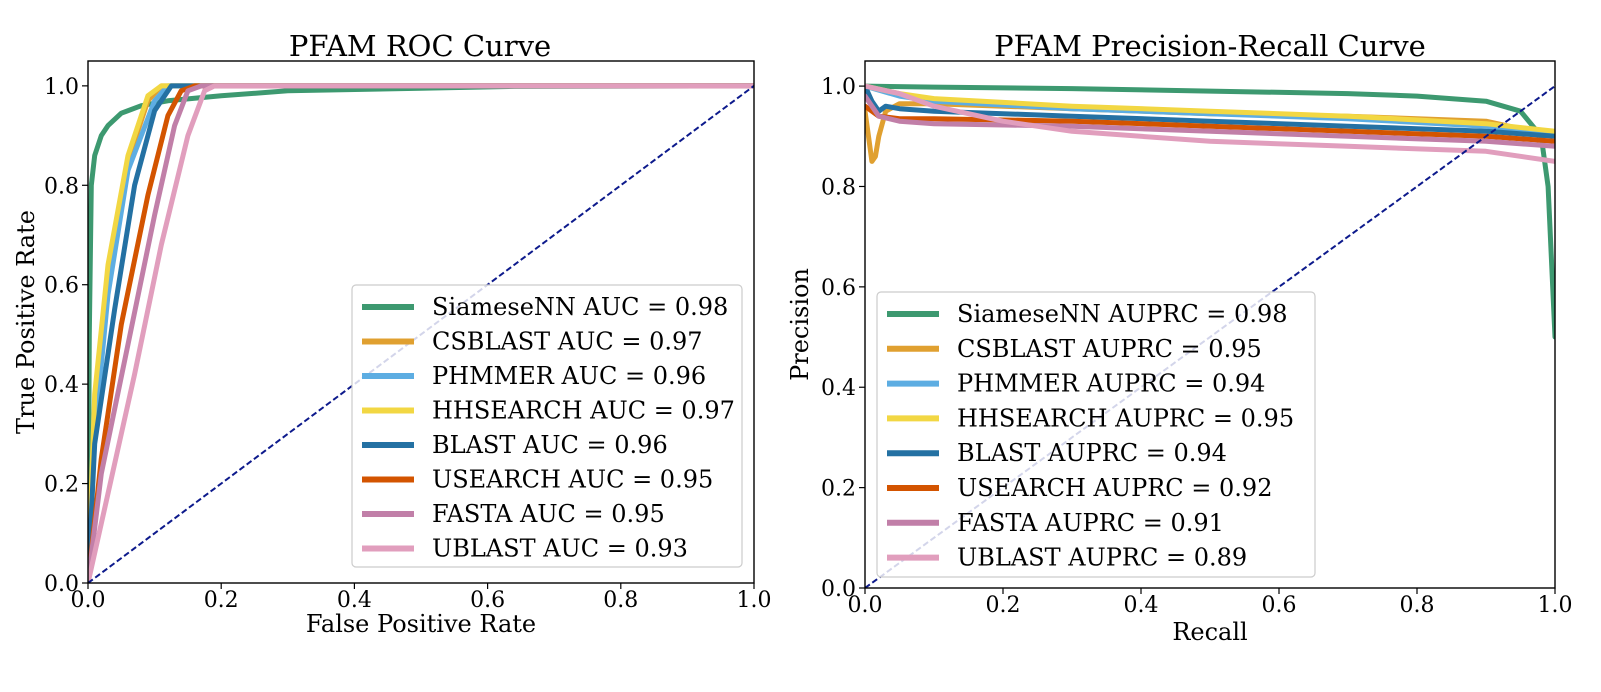  What do you see at coordinates (1092, 453) in the screenshot?
I see `legend-entry-4: BLAST AUPRC = 0.94` at bounding box center [1092, 453].